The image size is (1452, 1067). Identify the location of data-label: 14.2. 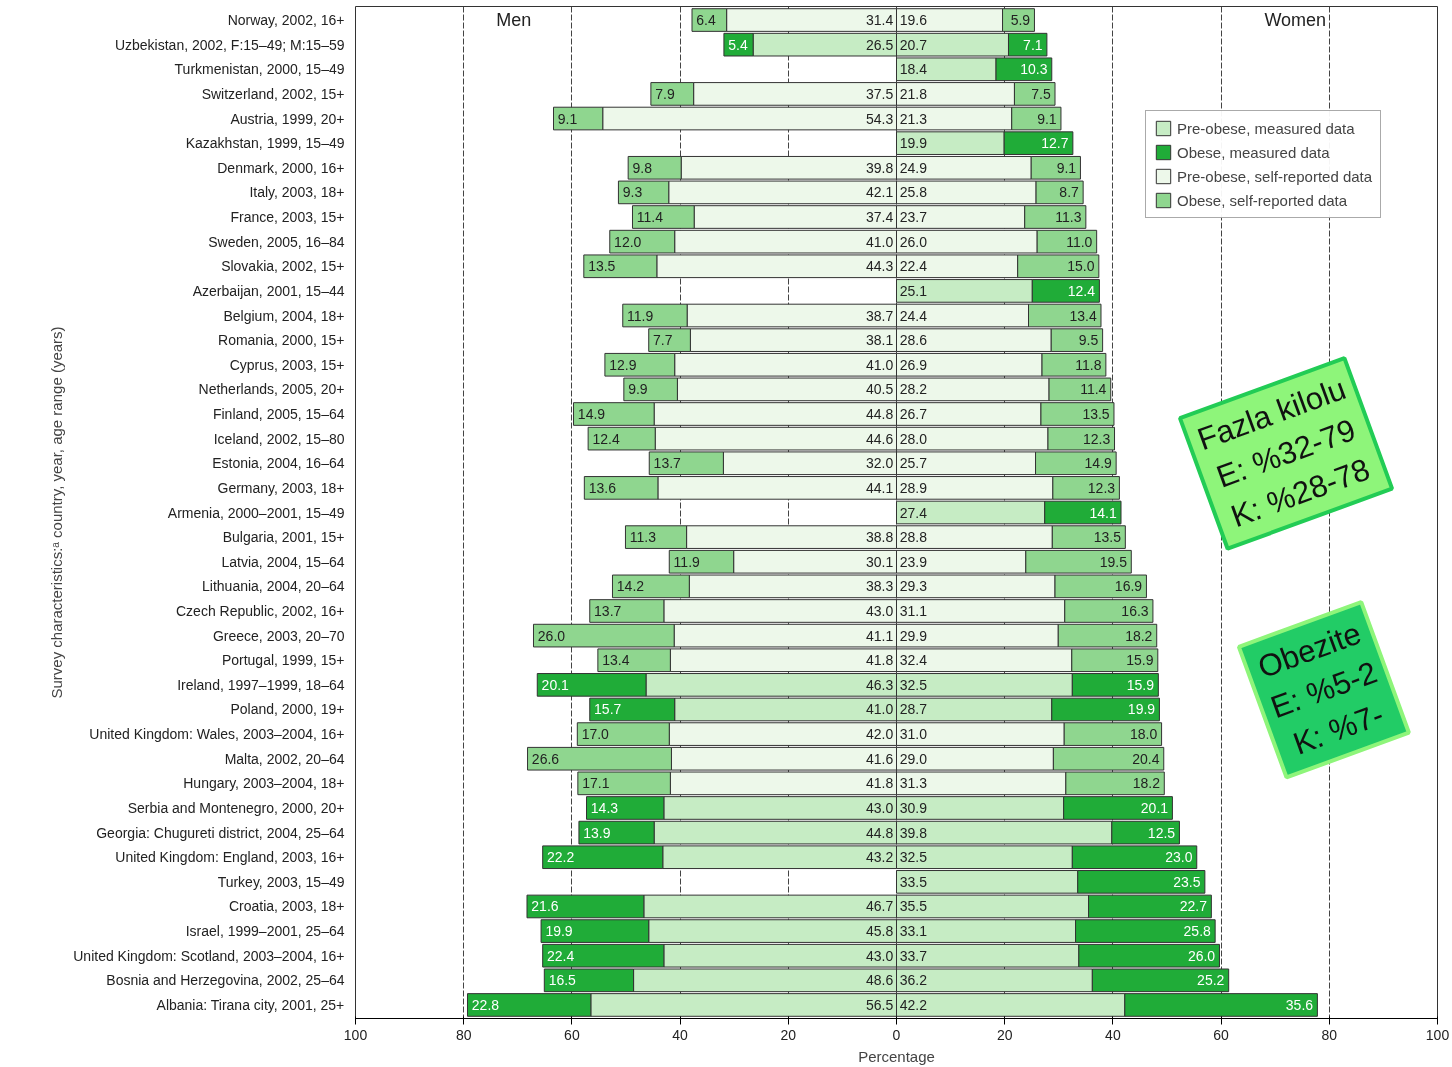
(630, 586).